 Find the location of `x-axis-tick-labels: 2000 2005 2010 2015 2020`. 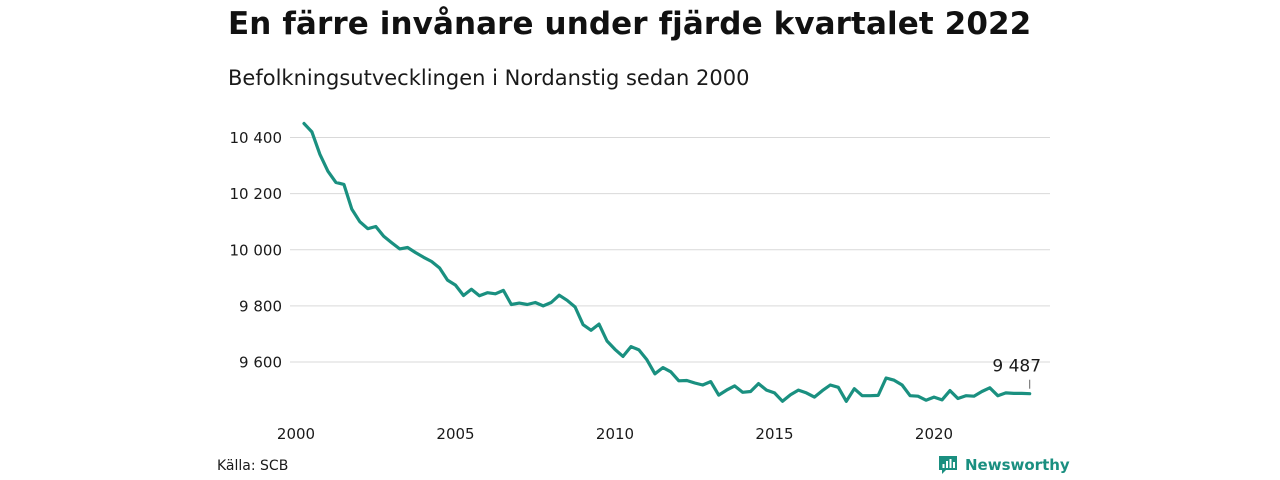

x-axis-tick-labels: 2000 2005 2010 2015 2020 is located at coordinates (615, 434).